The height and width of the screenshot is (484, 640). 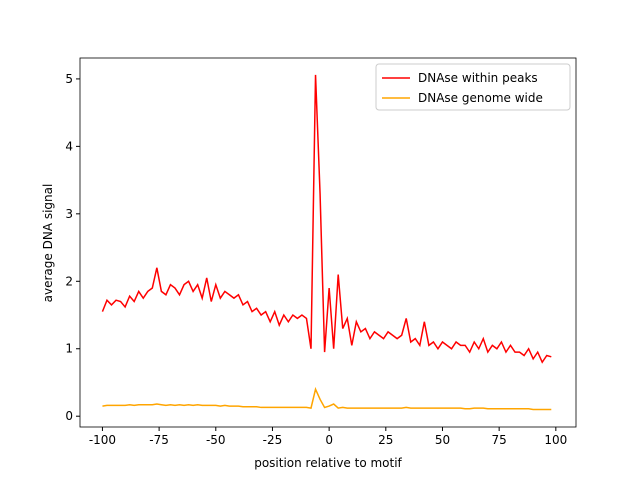 I want to click on x-tick-label: 100, so click(x=555, y=440).